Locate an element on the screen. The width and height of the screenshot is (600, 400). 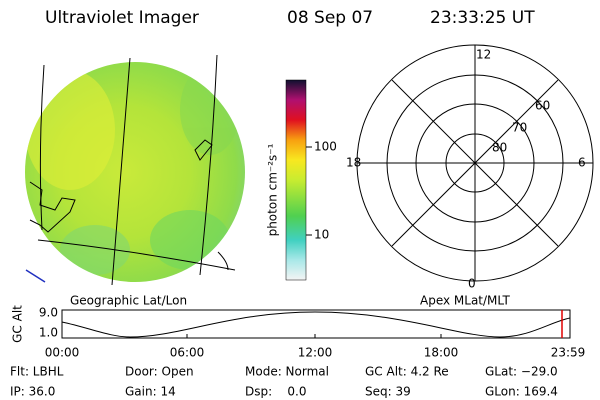
info-field: IP: 36.0 is located at coordinates (32, 392).